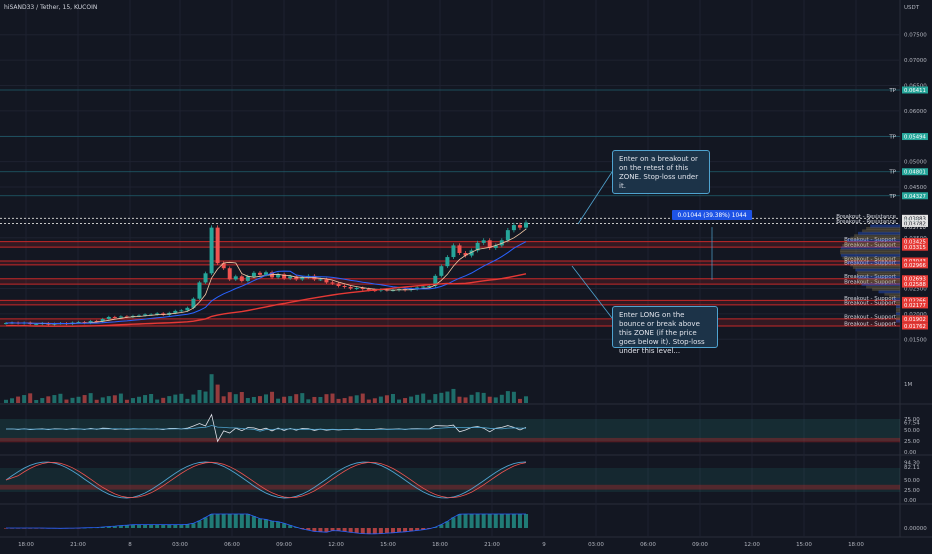 The width and height of the screenshot is (932, 554). What do you see at coordinates (266, 428) in the screenshot?
I see `rsi-signal-line` at bounding box center [266, 428].